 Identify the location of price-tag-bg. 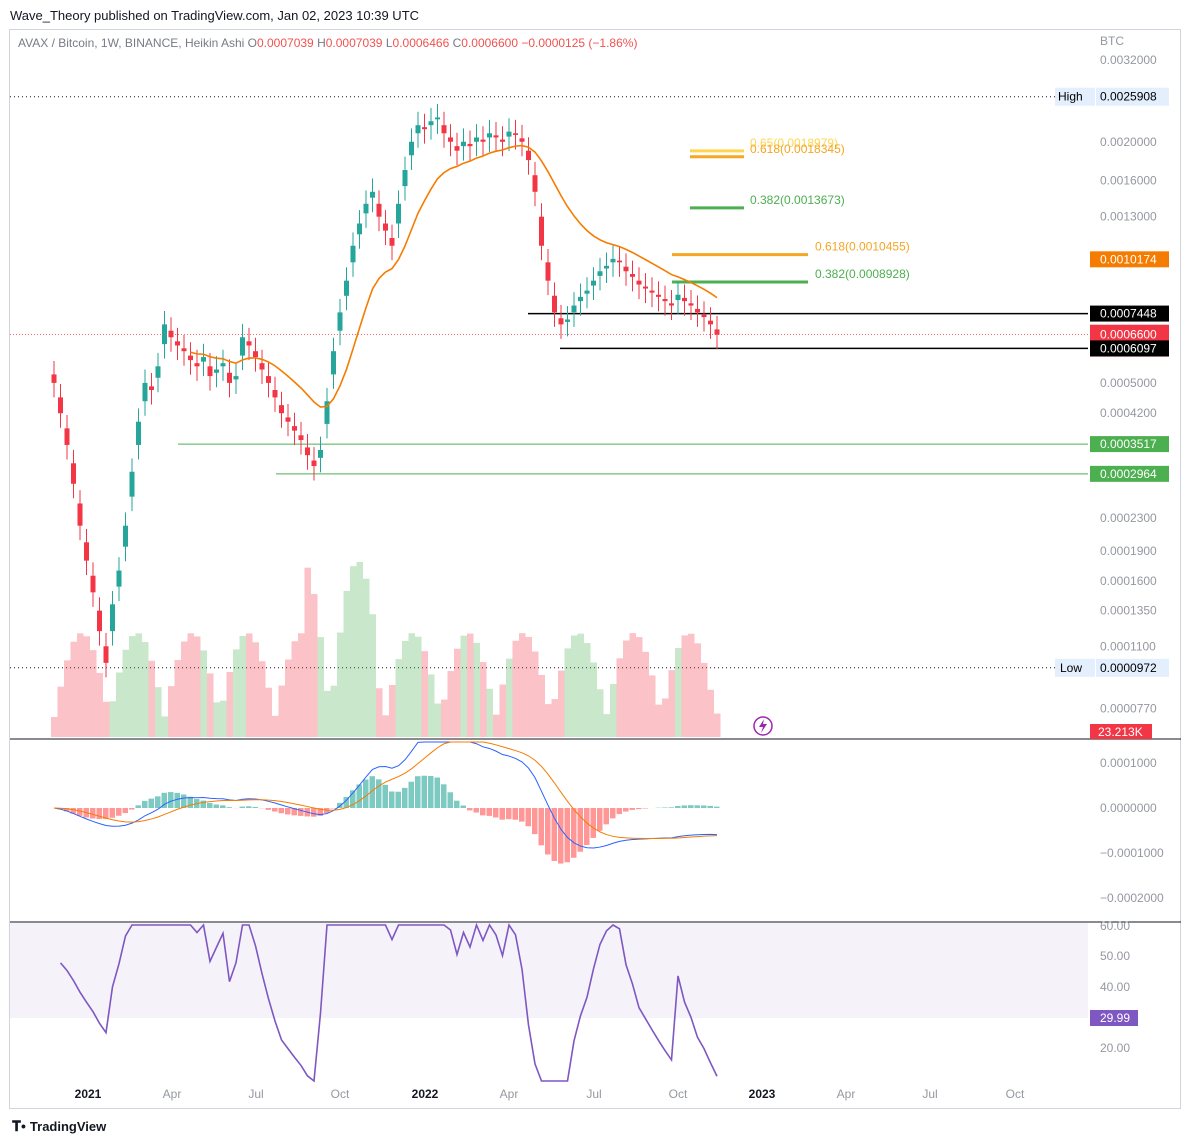
(1129, 313).